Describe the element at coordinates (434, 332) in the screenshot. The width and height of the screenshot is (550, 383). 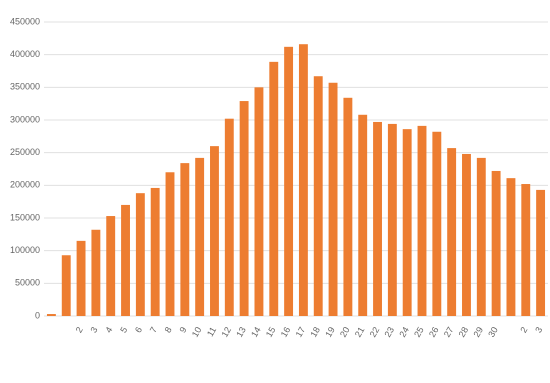
I see `x-tick-label: 26` at that location.